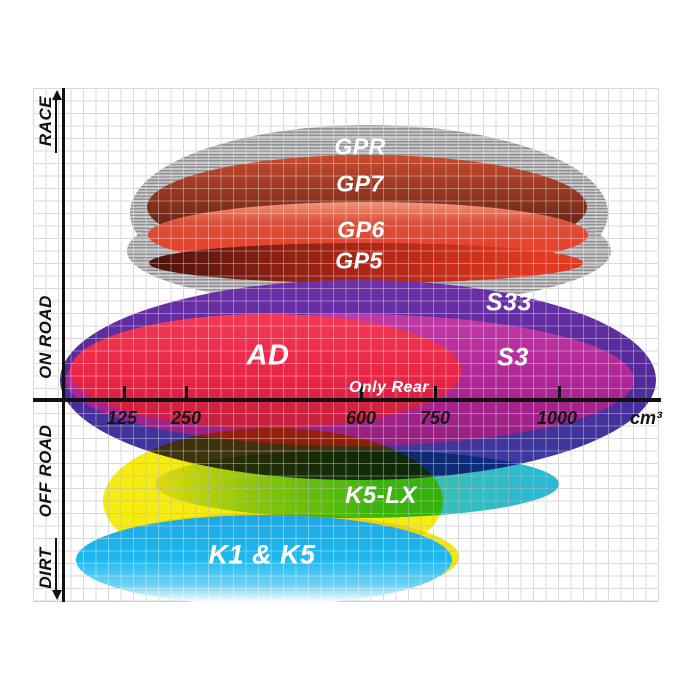  I want to click on y-category-on-road: ON ROAD, so click(45, 337).